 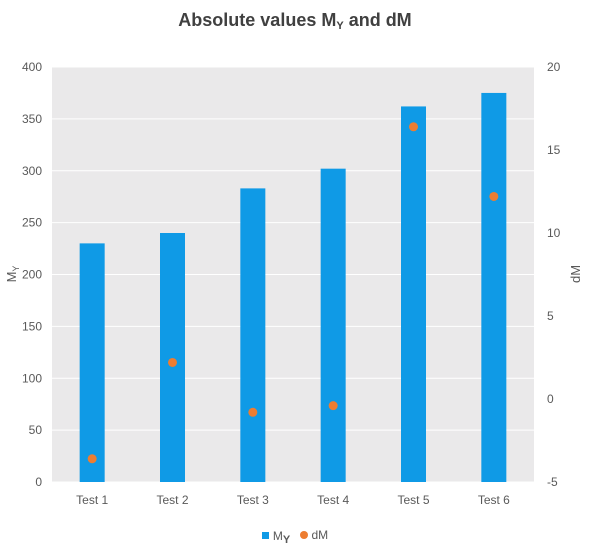 I want to click on x-tick-label: Test 6, so click(x=494, y=500).